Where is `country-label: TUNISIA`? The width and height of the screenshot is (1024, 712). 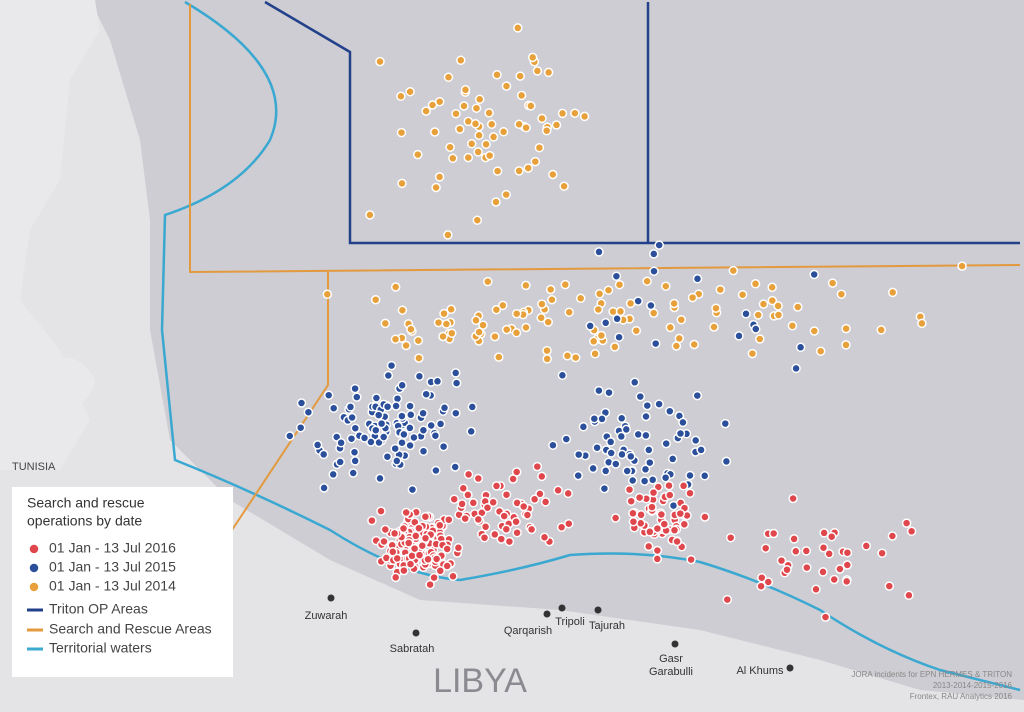
country-label: TUNISIA is located at coordinates (34, 467).